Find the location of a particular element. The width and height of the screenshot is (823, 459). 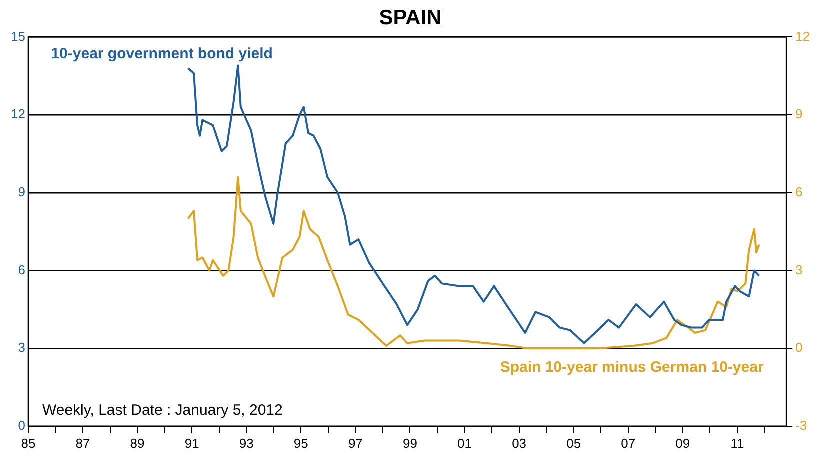

x-tick-label: 89 is located at coordinates (137, 443).